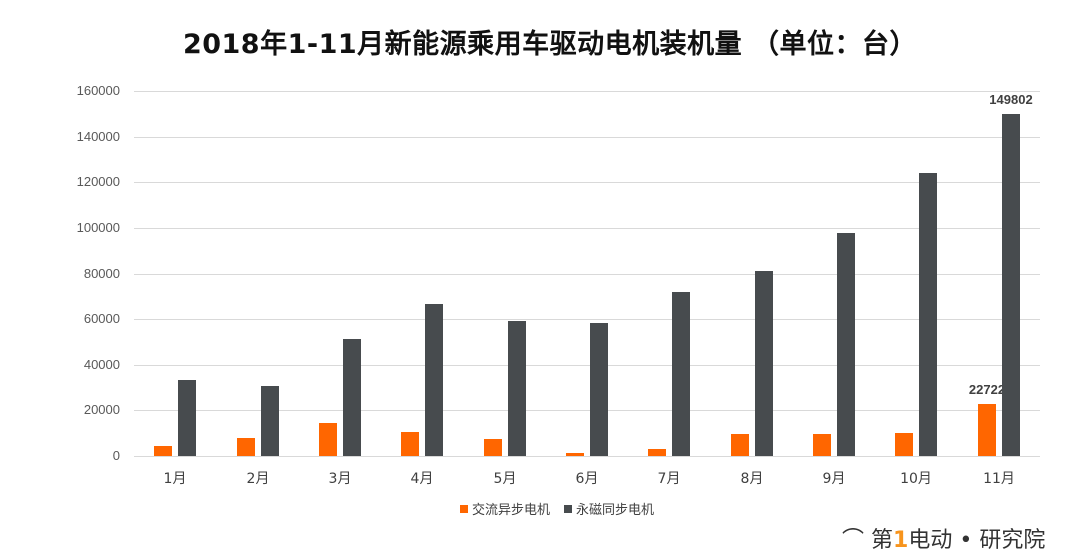  Describe the element at coordinates (505, 479) in the screenshot. I see `x-axis-tick-label: 5月` at that location.